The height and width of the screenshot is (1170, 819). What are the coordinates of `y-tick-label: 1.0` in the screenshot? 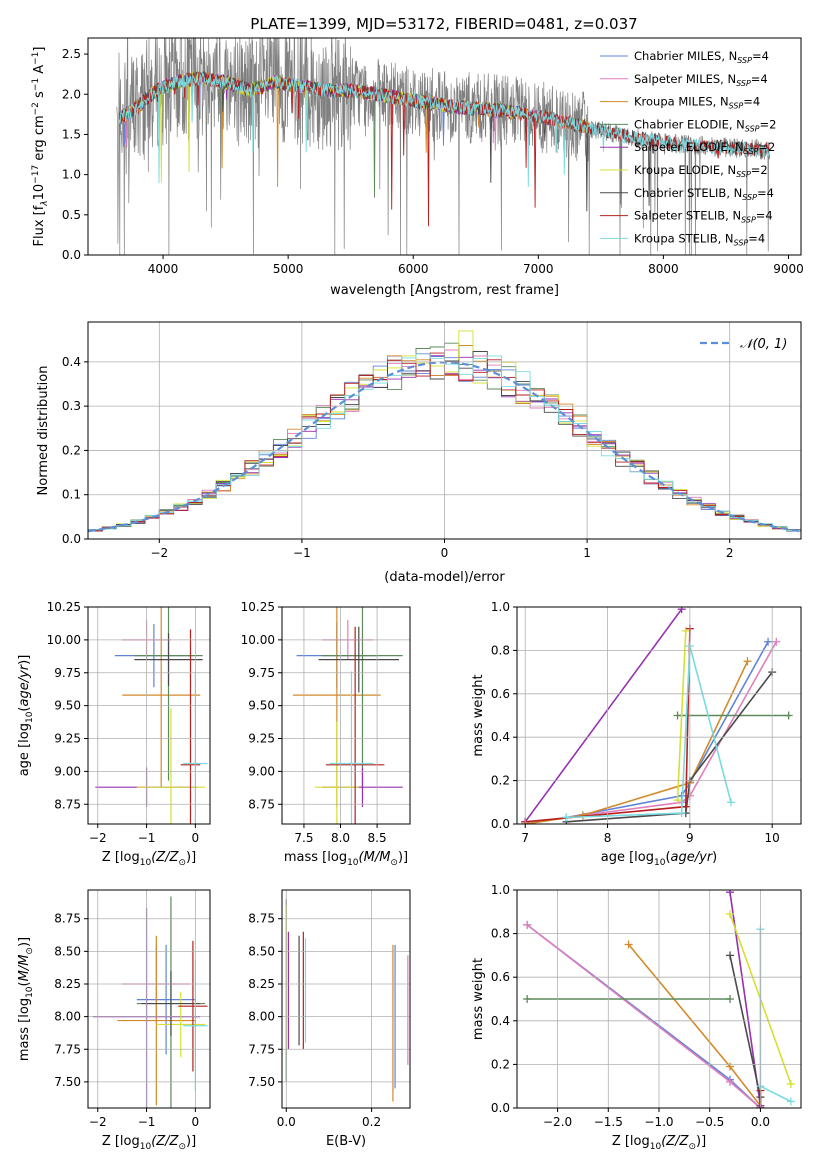 It's located at (500, 607).